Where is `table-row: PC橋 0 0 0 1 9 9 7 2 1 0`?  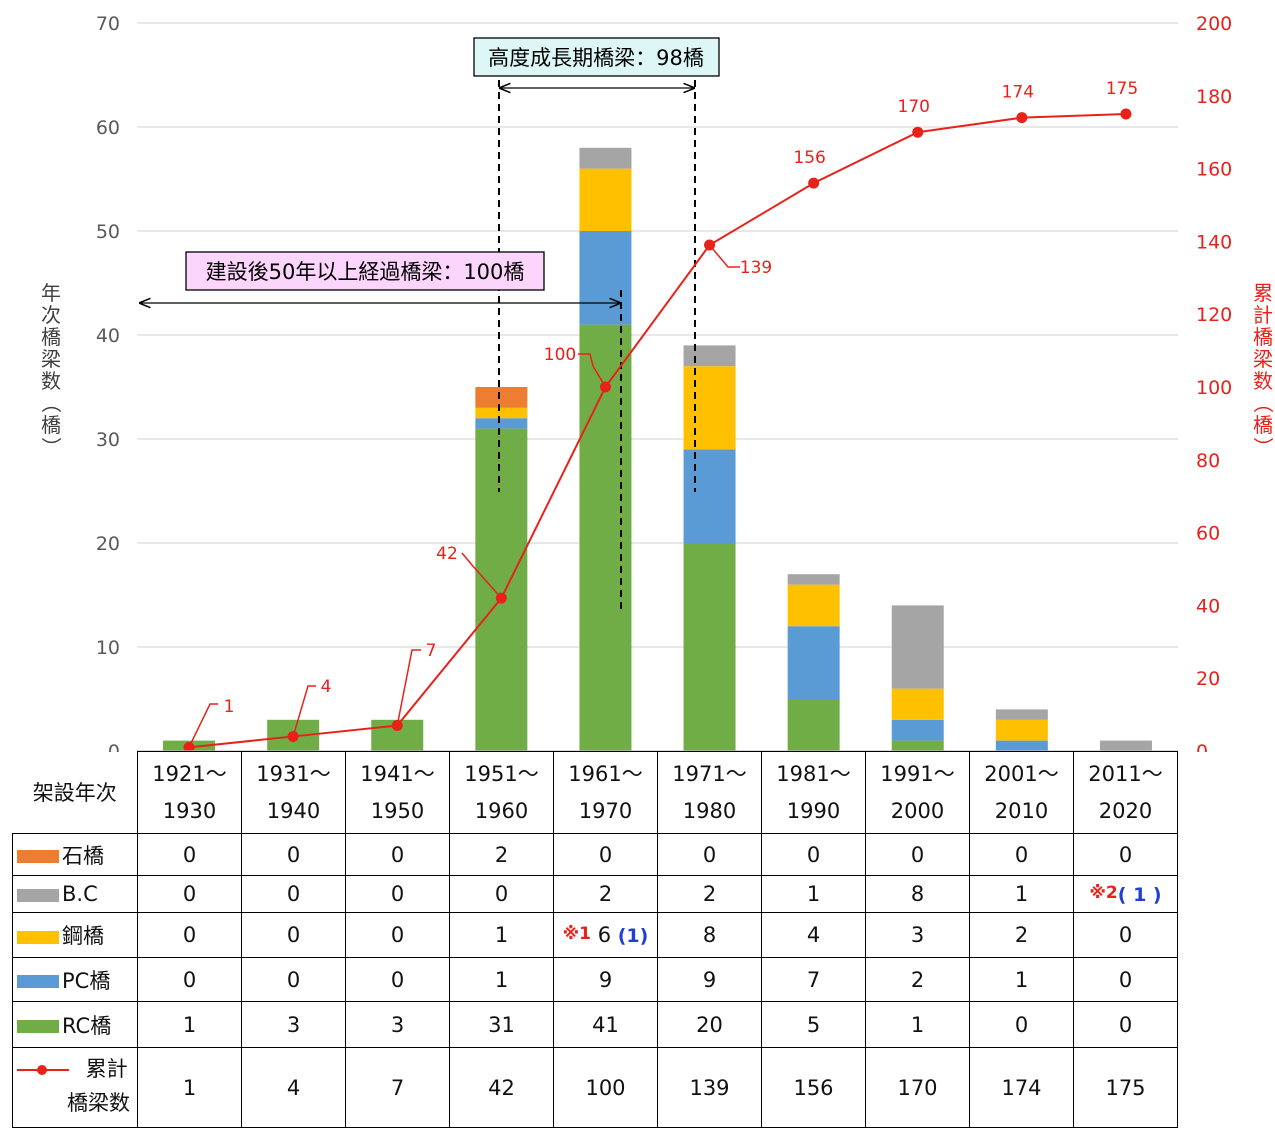 table-row: PC橋 0 0 0 1 9 9 7 2 1 0 is located at coordinates (595, 980).